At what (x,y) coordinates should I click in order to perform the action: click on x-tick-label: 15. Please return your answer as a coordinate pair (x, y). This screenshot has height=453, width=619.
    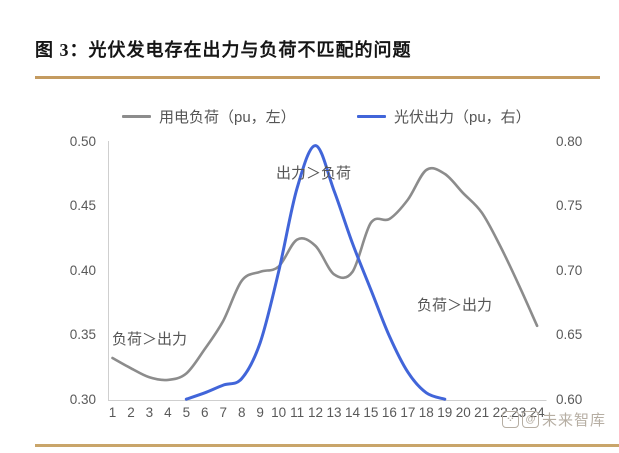
    Looking at the image, I should click on (371, 412).